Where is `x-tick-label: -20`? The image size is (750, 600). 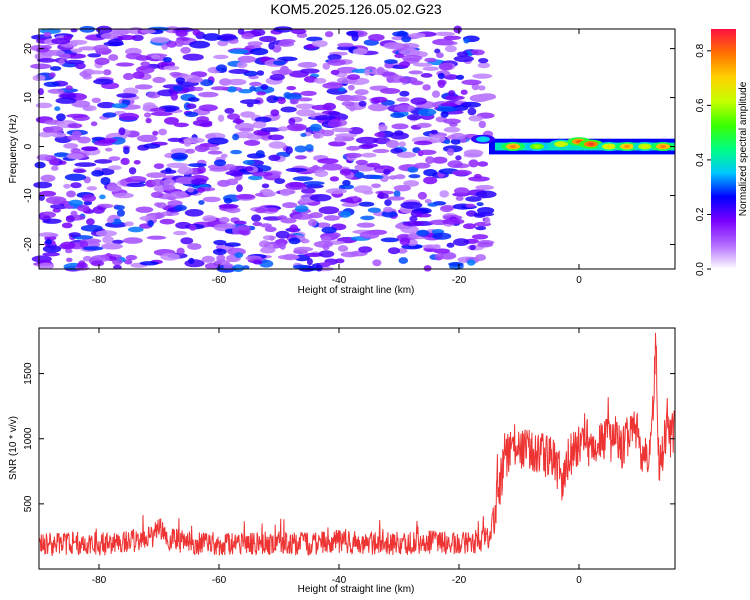
x-tick-label: -20 is located at coordinates (459, 580).